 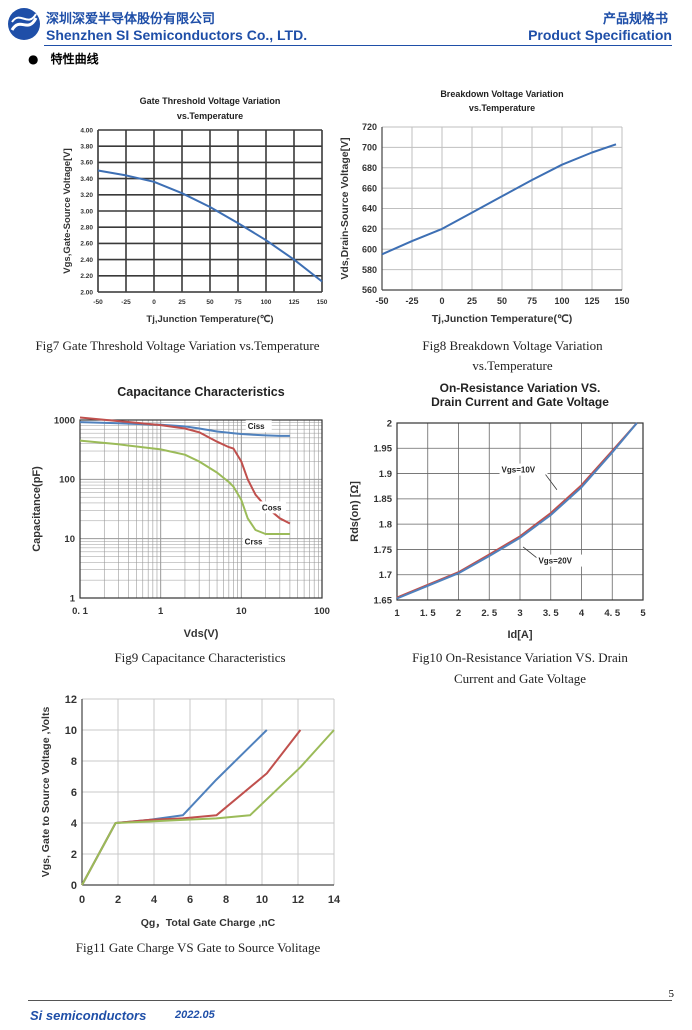 What do you see at coordinates (383, 600) in the screenshot?
I see `y-tick-label: 1.65` at bounding box center [383, 600].